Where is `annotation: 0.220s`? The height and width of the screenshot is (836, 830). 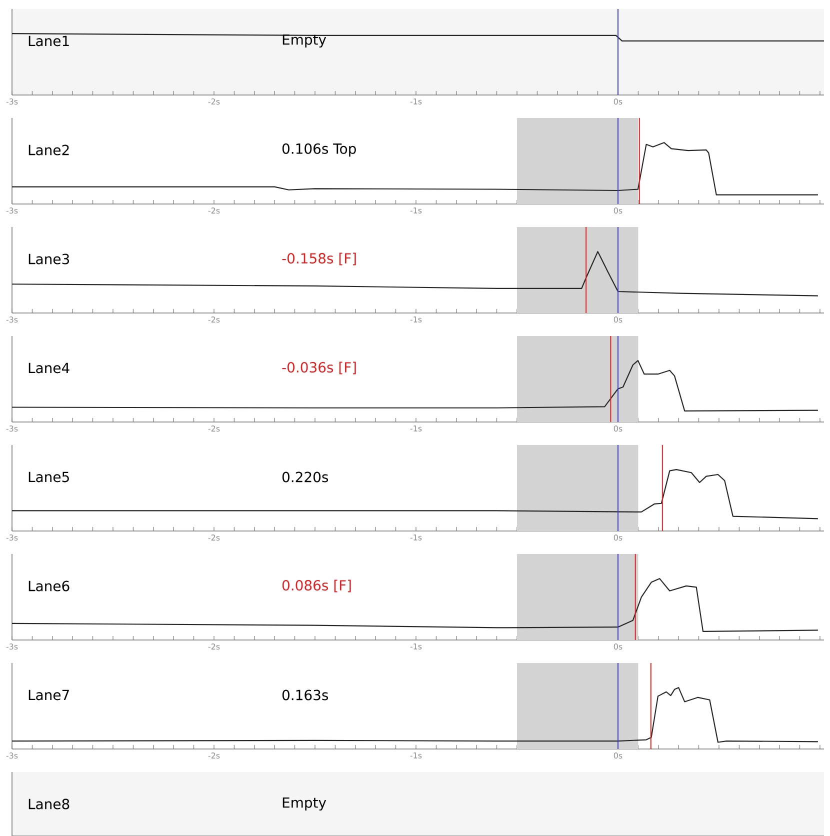
annotation: 0.220s is located at coordinates (305, 477).